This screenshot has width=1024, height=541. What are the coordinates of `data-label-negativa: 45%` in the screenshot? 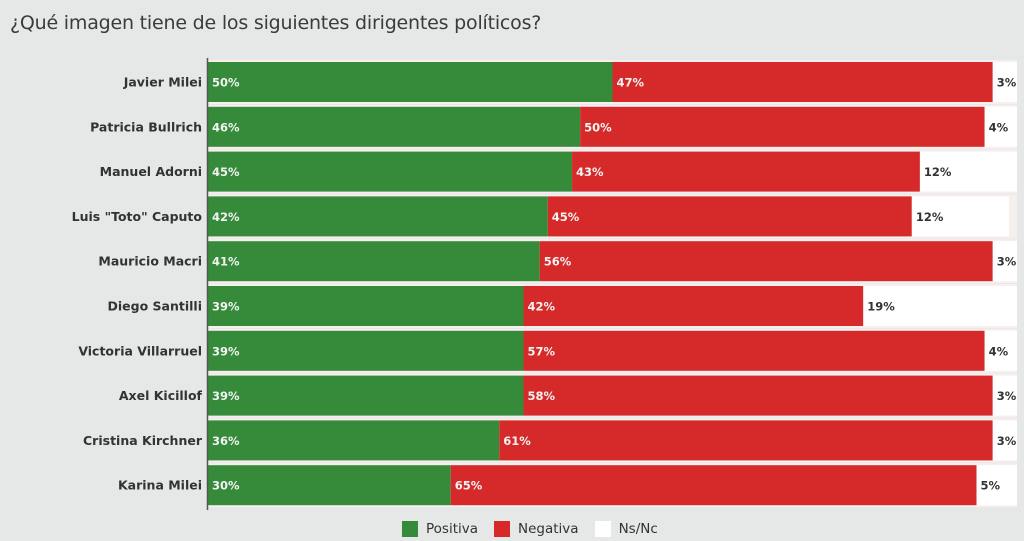 It's located at (566, 217).